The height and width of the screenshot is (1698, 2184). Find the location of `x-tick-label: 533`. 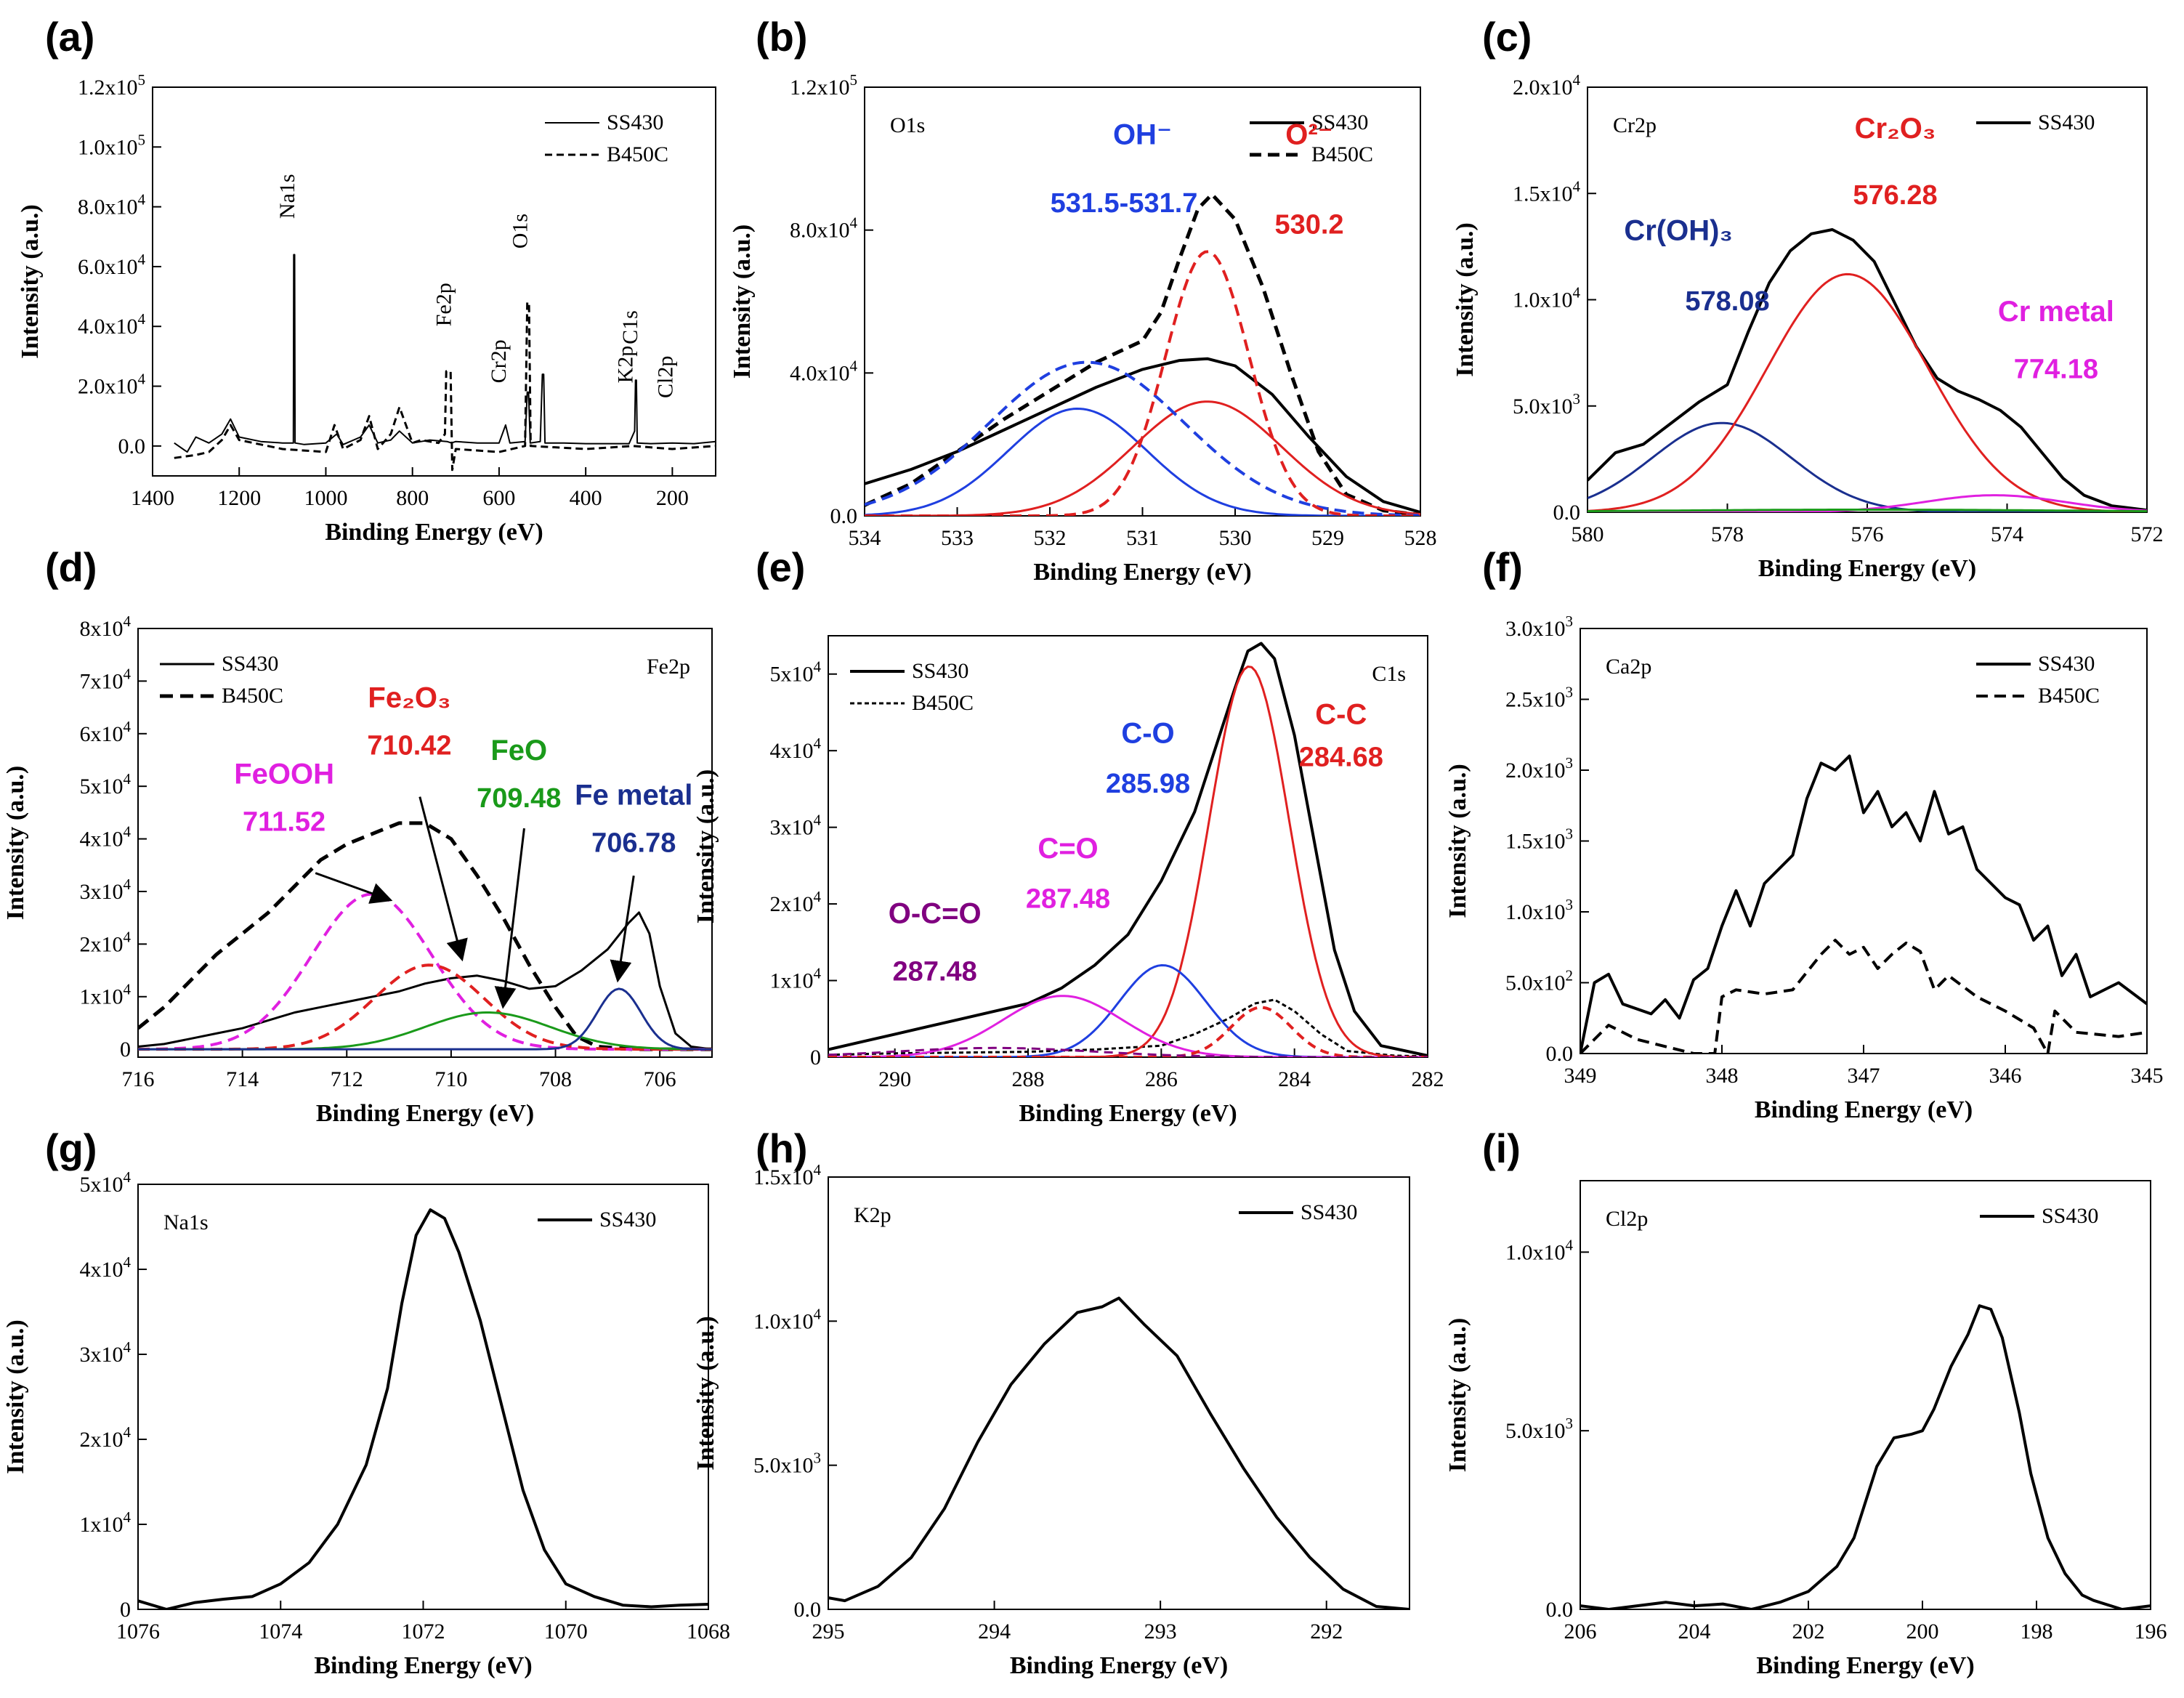

x-tick-label: 533 is located at coordinates (957, 538).